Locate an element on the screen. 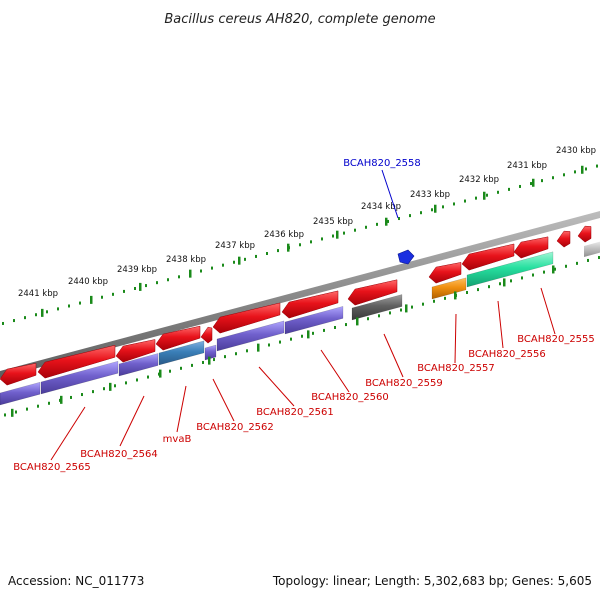 This screenshot has width=600, height=600. gene-label: BCAH820_2556 is located at coordinates (507, 354).